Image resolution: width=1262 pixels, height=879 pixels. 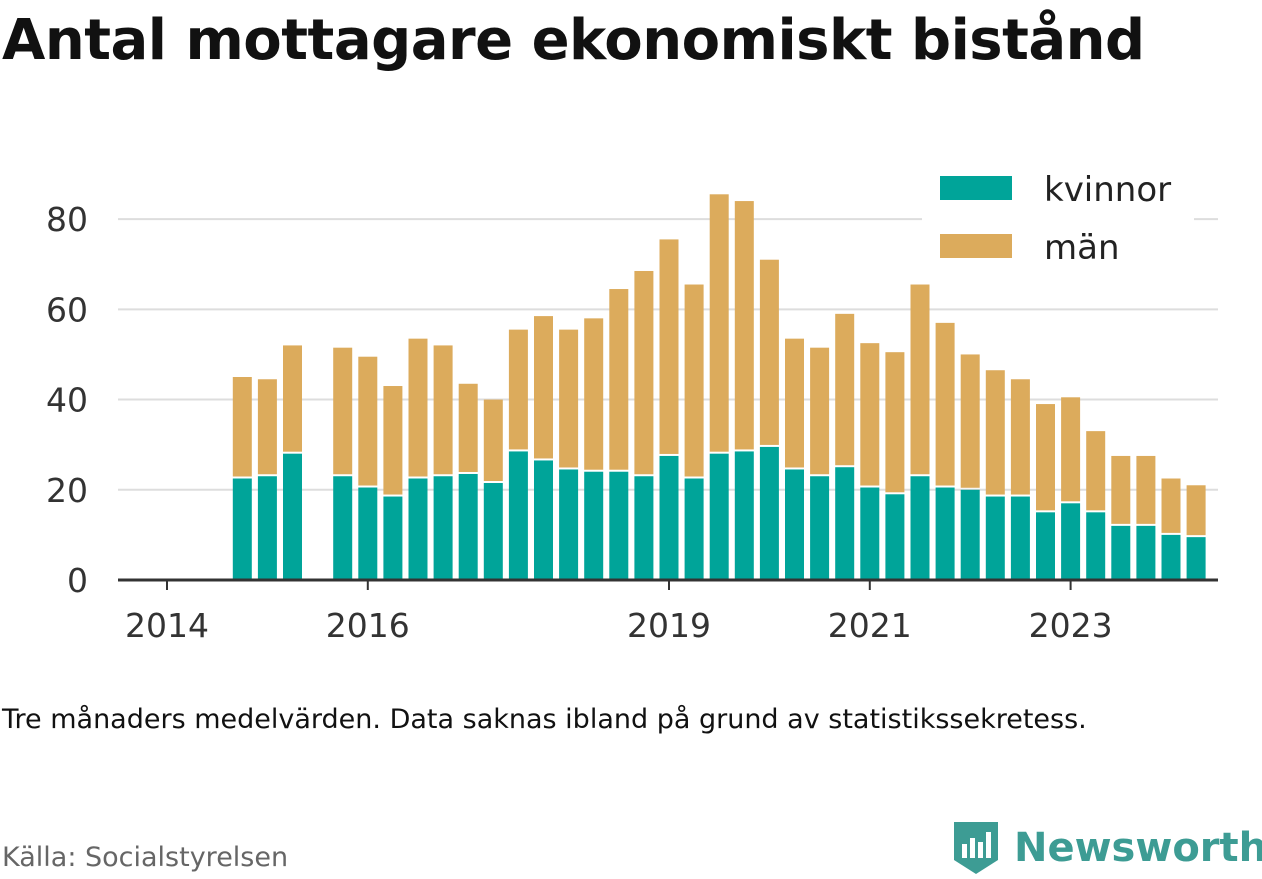 I want to click on x-axis: 2014 2016 2019 2021 2023, so click(x=668, y=611).